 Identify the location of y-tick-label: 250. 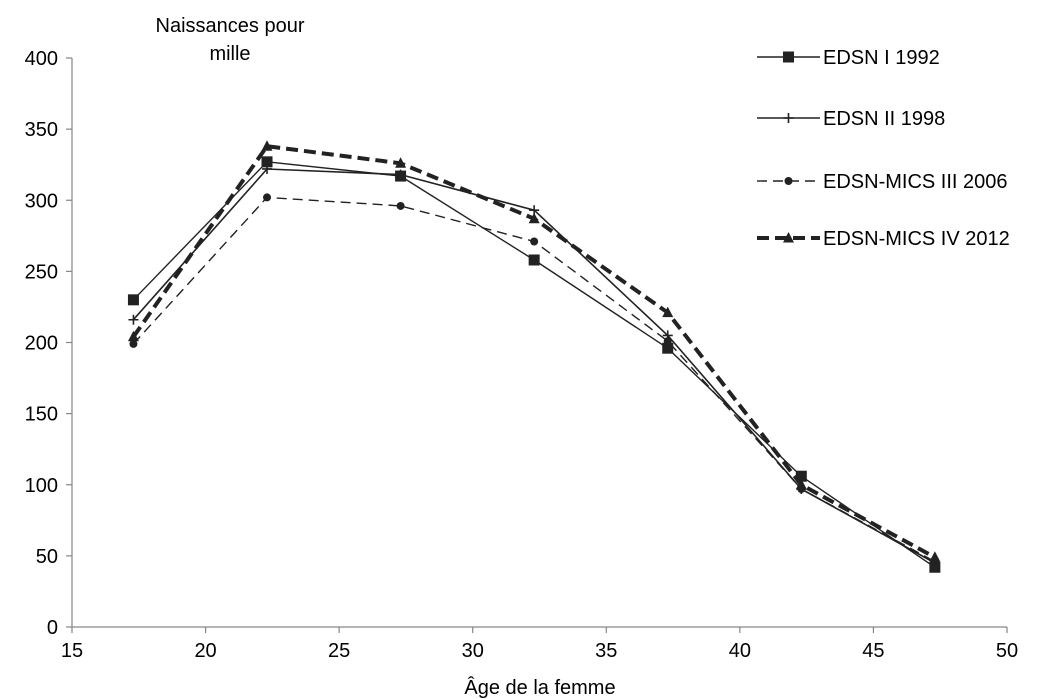
(41, 272).